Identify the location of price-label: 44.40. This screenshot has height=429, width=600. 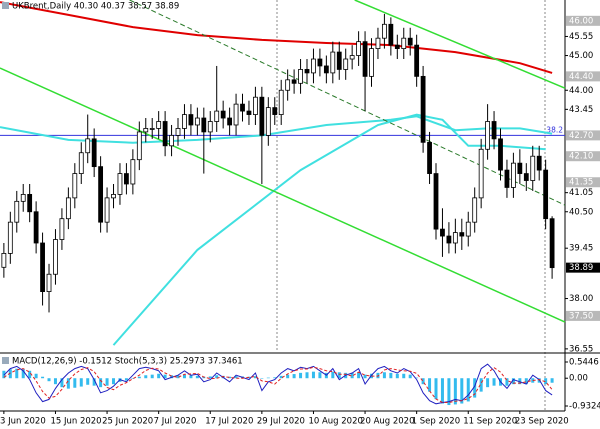
(581, 77).